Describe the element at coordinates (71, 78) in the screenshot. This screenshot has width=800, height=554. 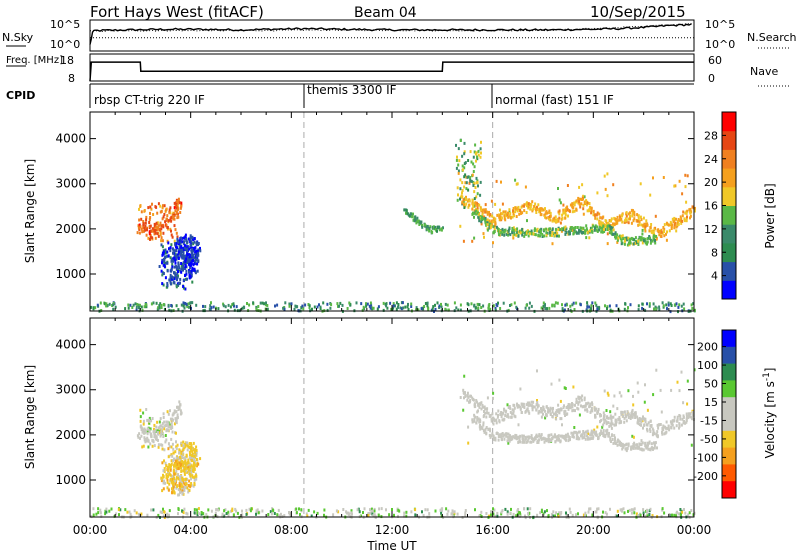
I see `freq-left-tick-bottom: 8` at that location.